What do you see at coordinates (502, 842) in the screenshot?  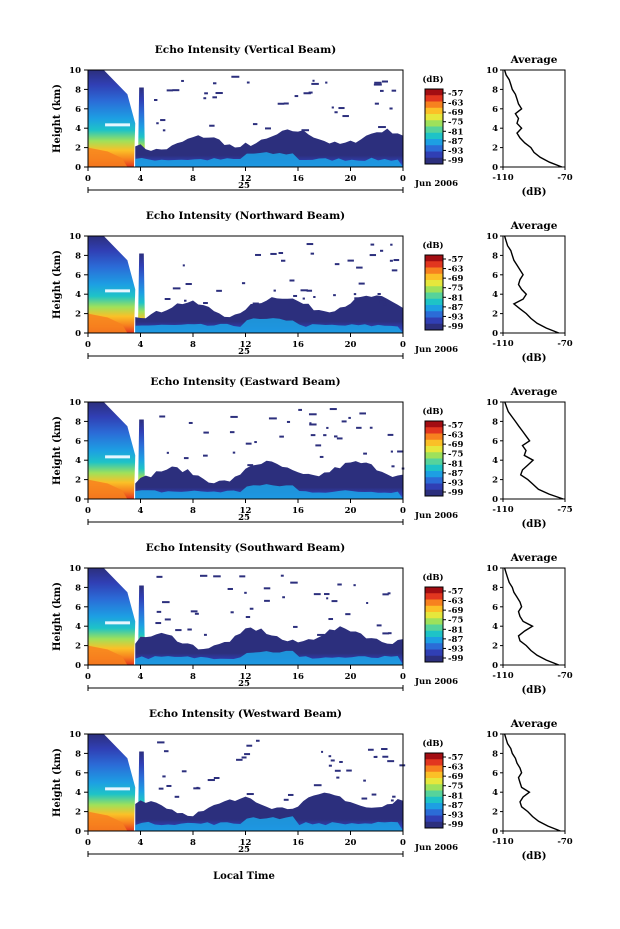 I see `average-x-tick-label: -110` at bounding box center [502, 842].